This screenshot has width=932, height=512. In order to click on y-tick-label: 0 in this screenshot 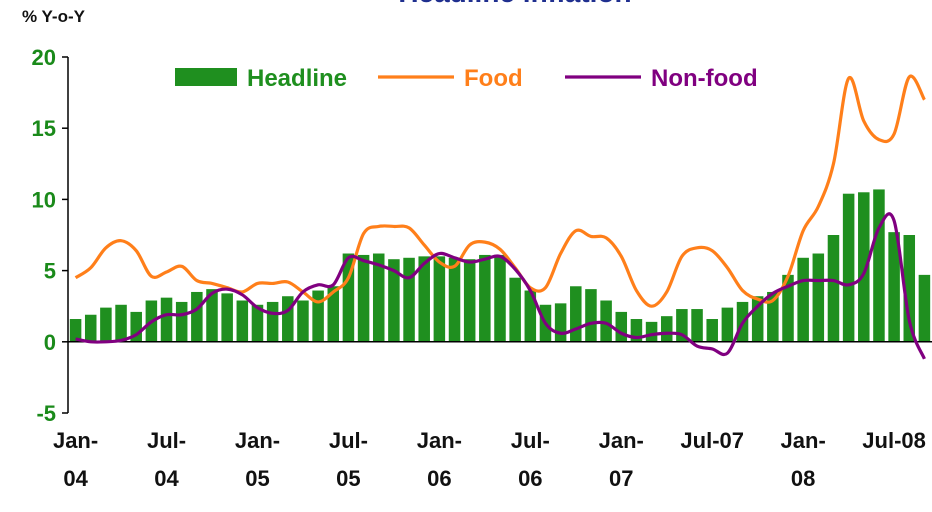, I will do `click(50, 342)`.